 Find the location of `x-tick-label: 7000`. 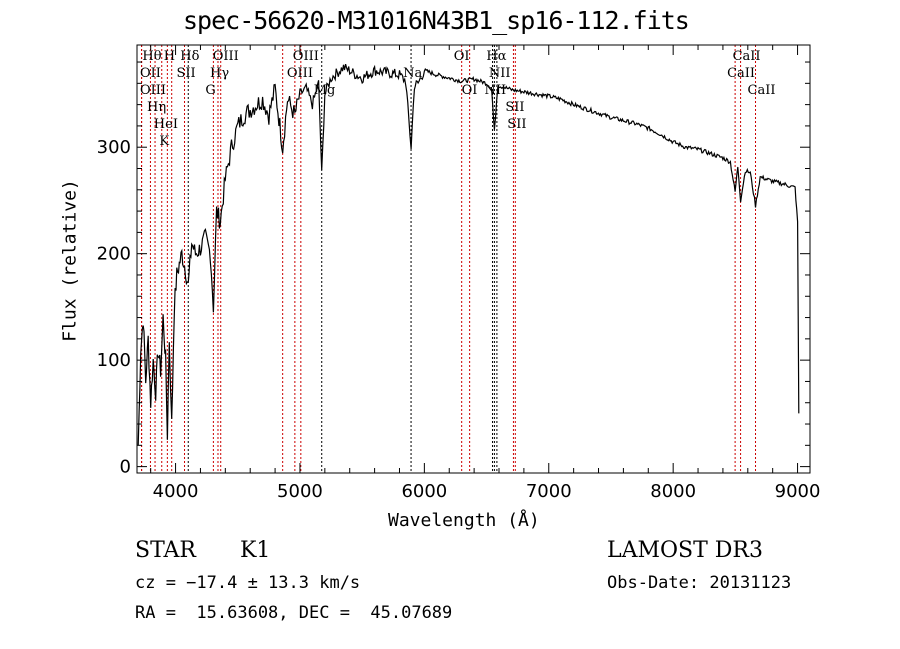

x-tick-label: 7000 is located at coordinates (549, 491).